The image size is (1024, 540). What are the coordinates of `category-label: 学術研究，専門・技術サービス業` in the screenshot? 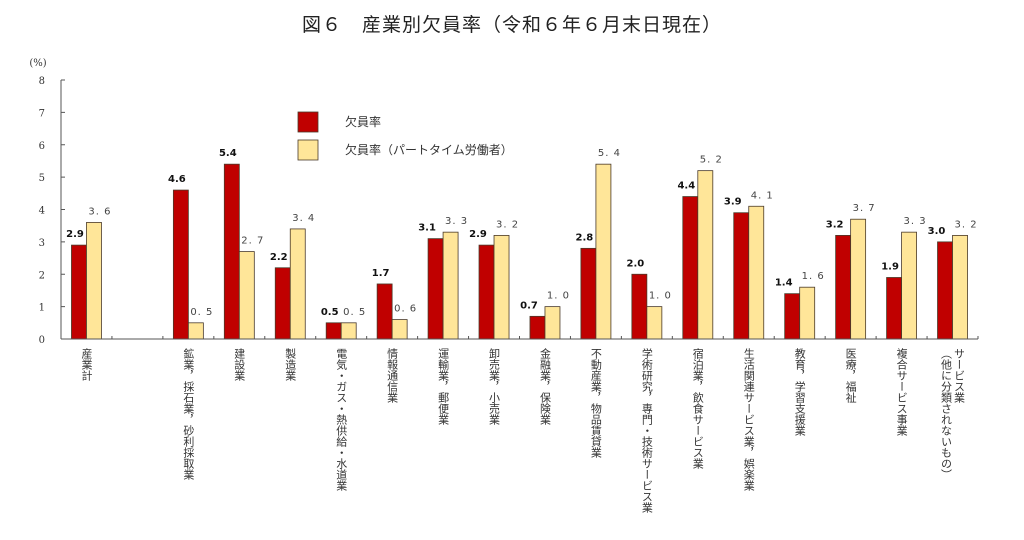 It's located at (646, 430).